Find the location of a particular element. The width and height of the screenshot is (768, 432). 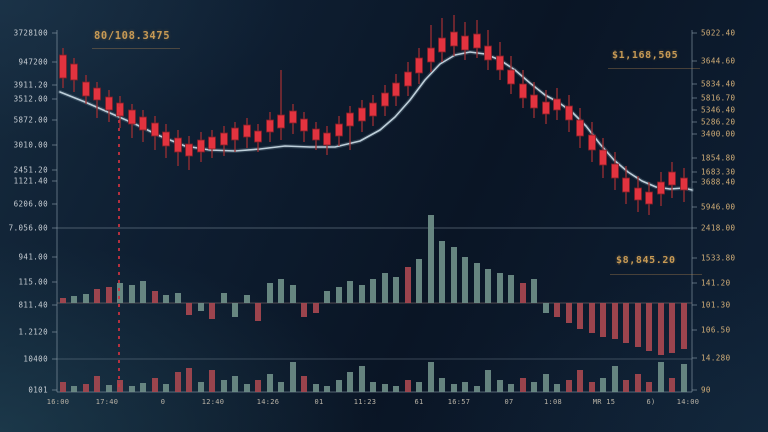

right-axis-label: 3688.40 is located at coordinates (718, 182).